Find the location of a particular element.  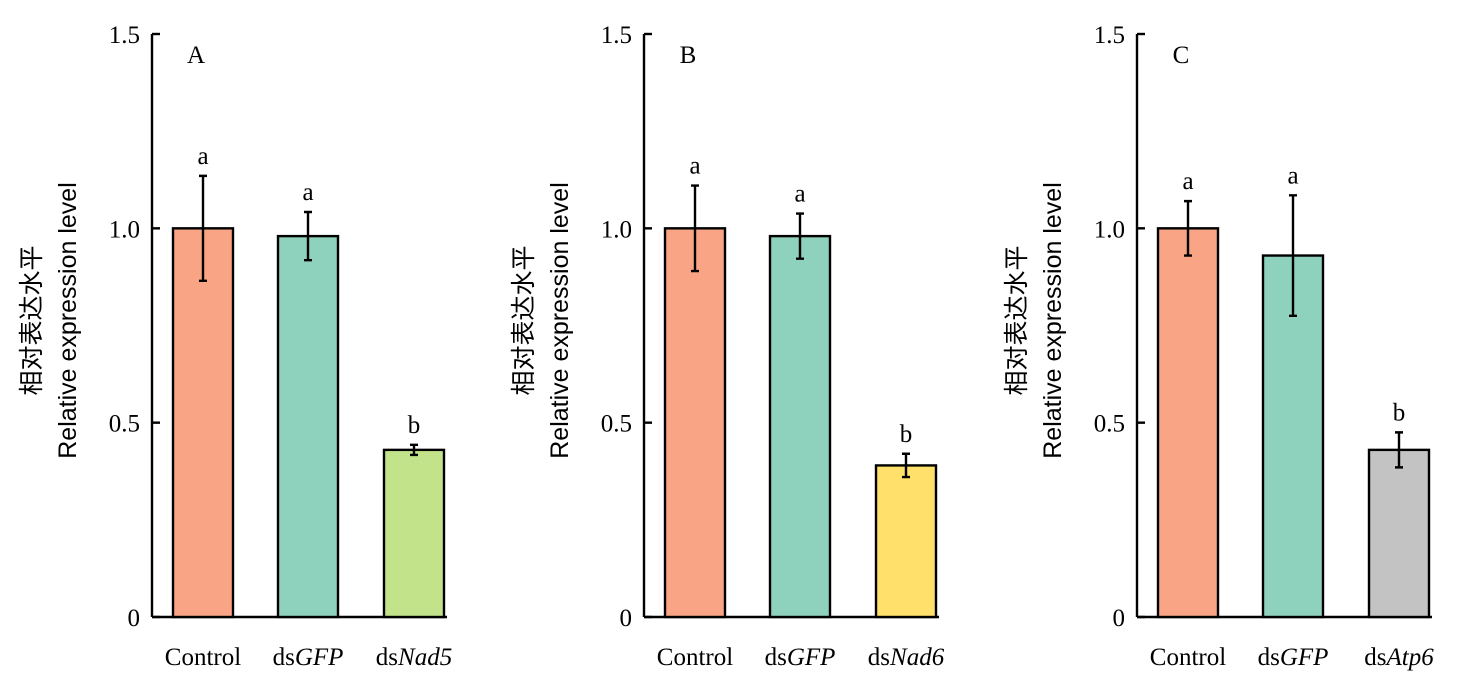

panel-letter: B is located at coordinates (688, 55).